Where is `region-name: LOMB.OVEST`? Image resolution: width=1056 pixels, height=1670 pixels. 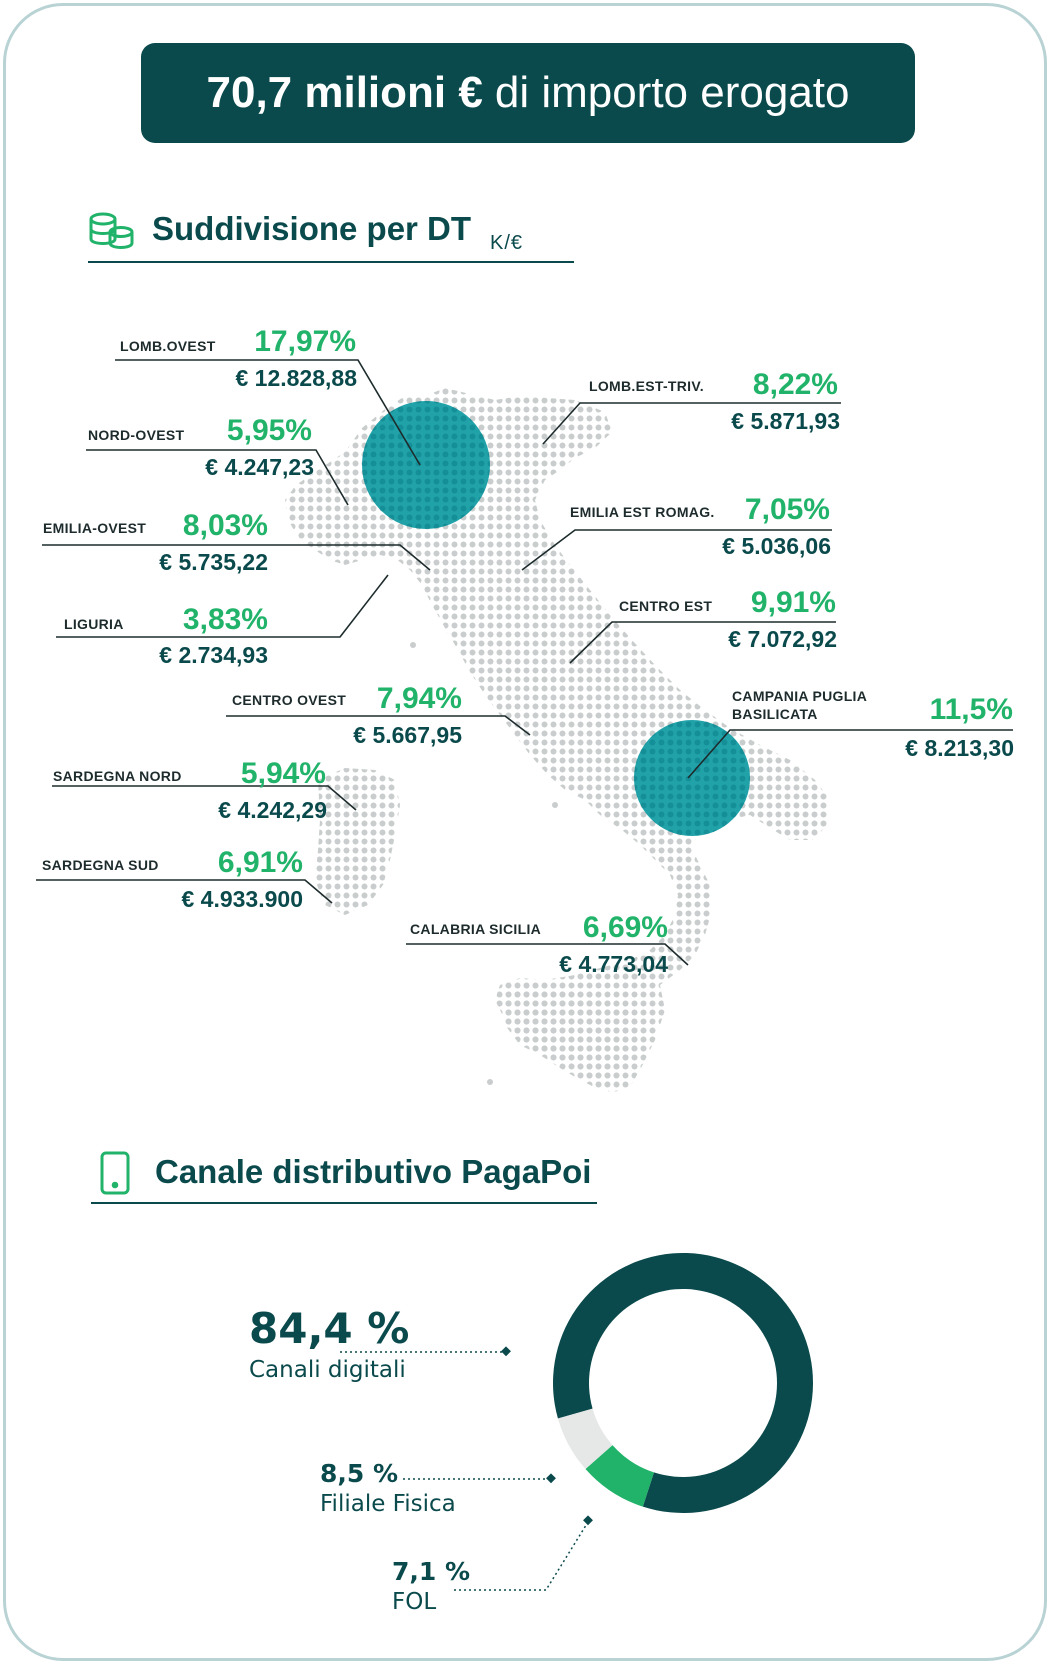
region-name: LOMB.OVEST is located at coordinates (168, 346).